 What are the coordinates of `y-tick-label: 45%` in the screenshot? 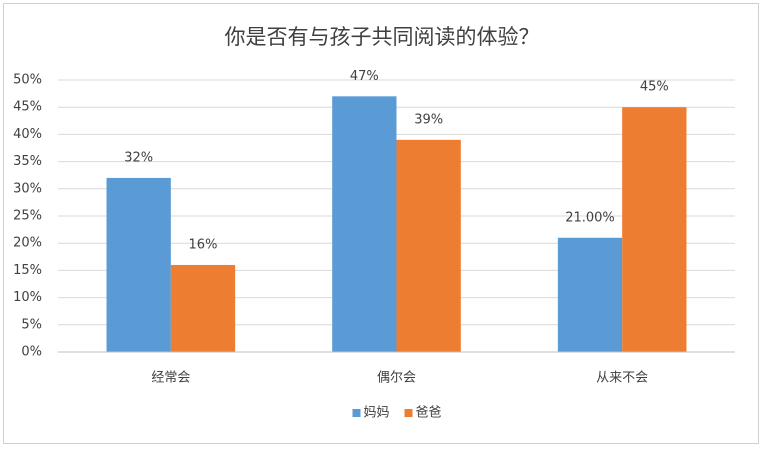 It's located at (27, 107).